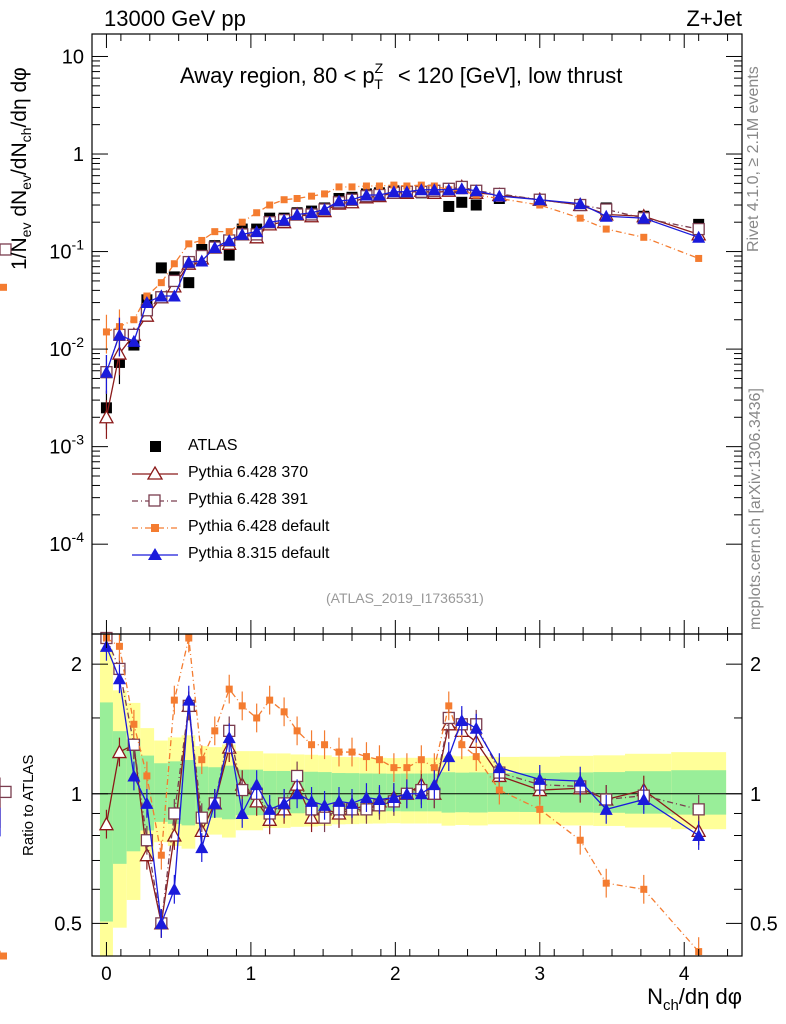 This screenshot has height=1024, width=786. I want to click on y-tick-label: 10-2, so click(66, 347).